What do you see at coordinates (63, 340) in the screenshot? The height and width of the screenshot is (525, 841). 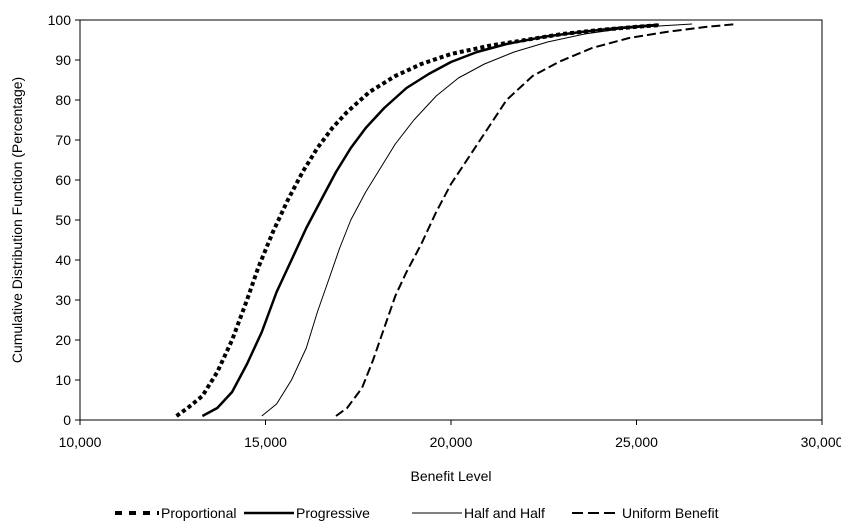 I see `y-tick-label: 20` at bounding box center [63, 340].